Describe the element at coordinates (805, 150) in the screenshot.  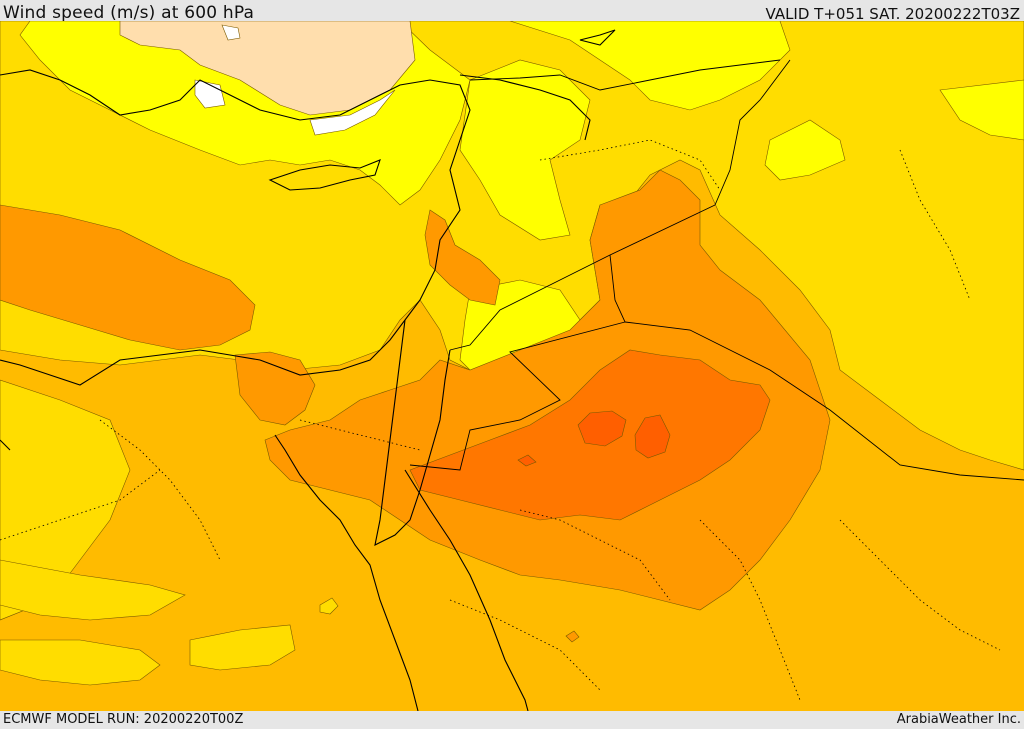
I see `field-band-yellow-iraq` at that location.